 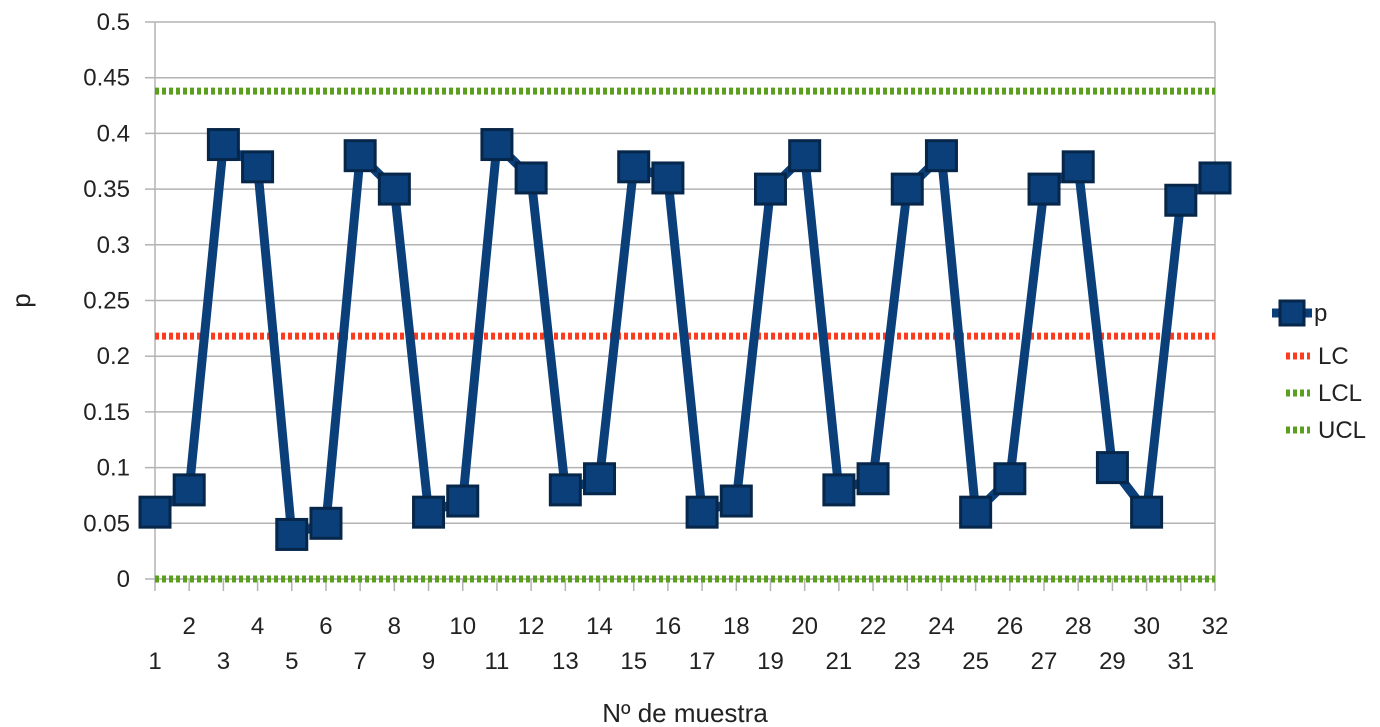 I want to click on x-tick-label: 31, so click(x=1180, y=661).